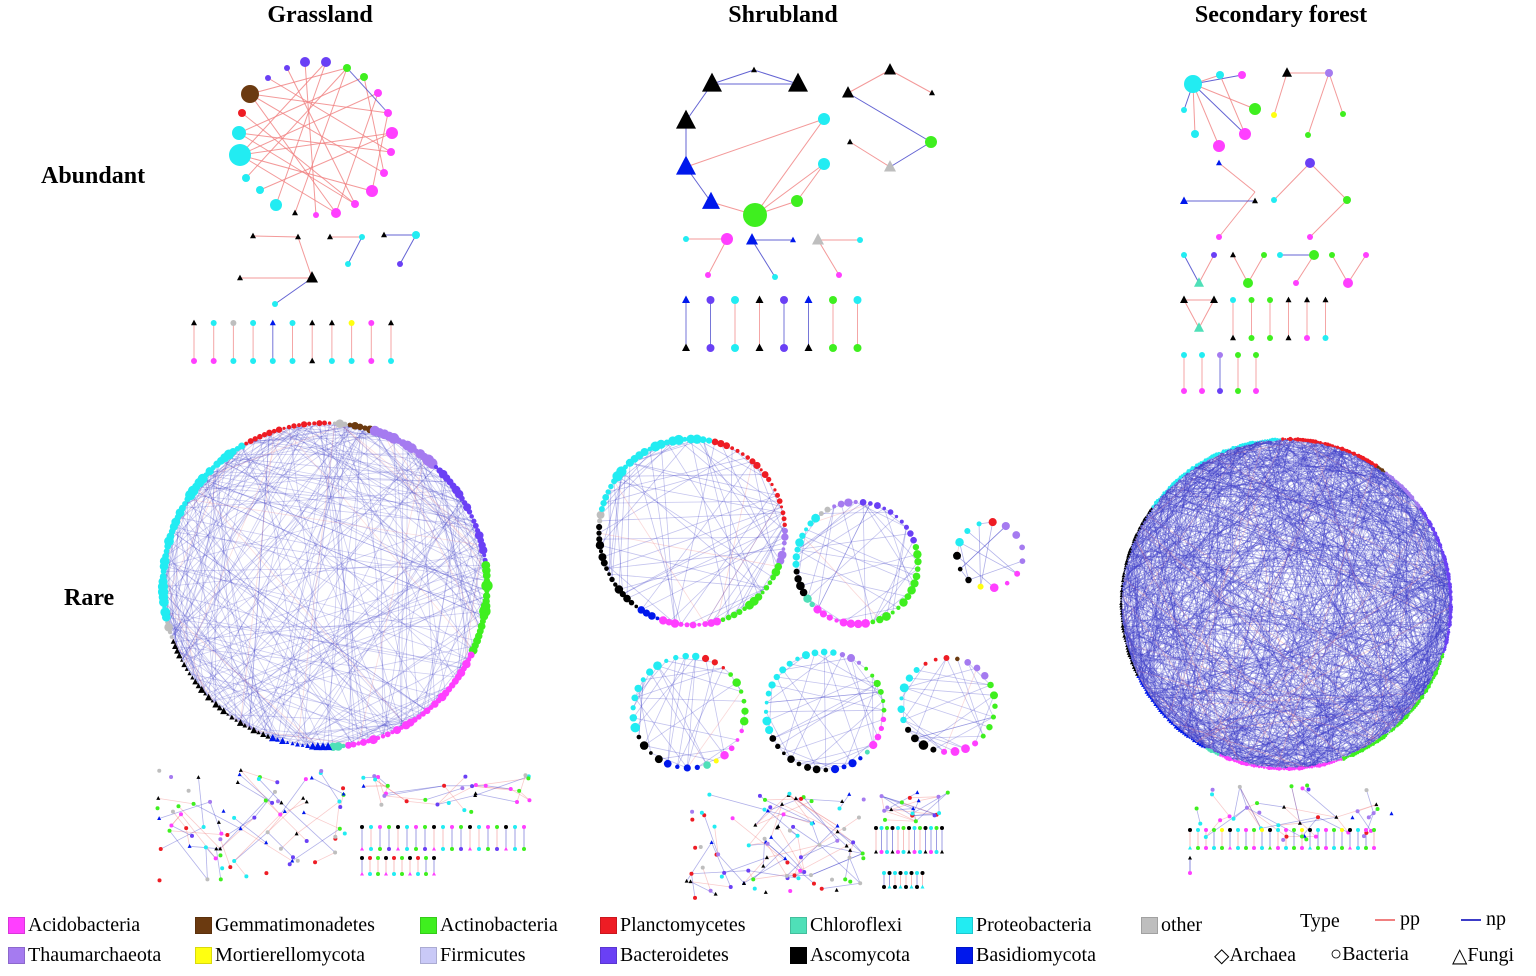 Image resolution: width=1536 pixels, height=976 pixels. Describe the element at coordinates (285, 925) in the screenshot. I see `legend-gemmatimonadetes: Gemmatimonadetes` at that location.